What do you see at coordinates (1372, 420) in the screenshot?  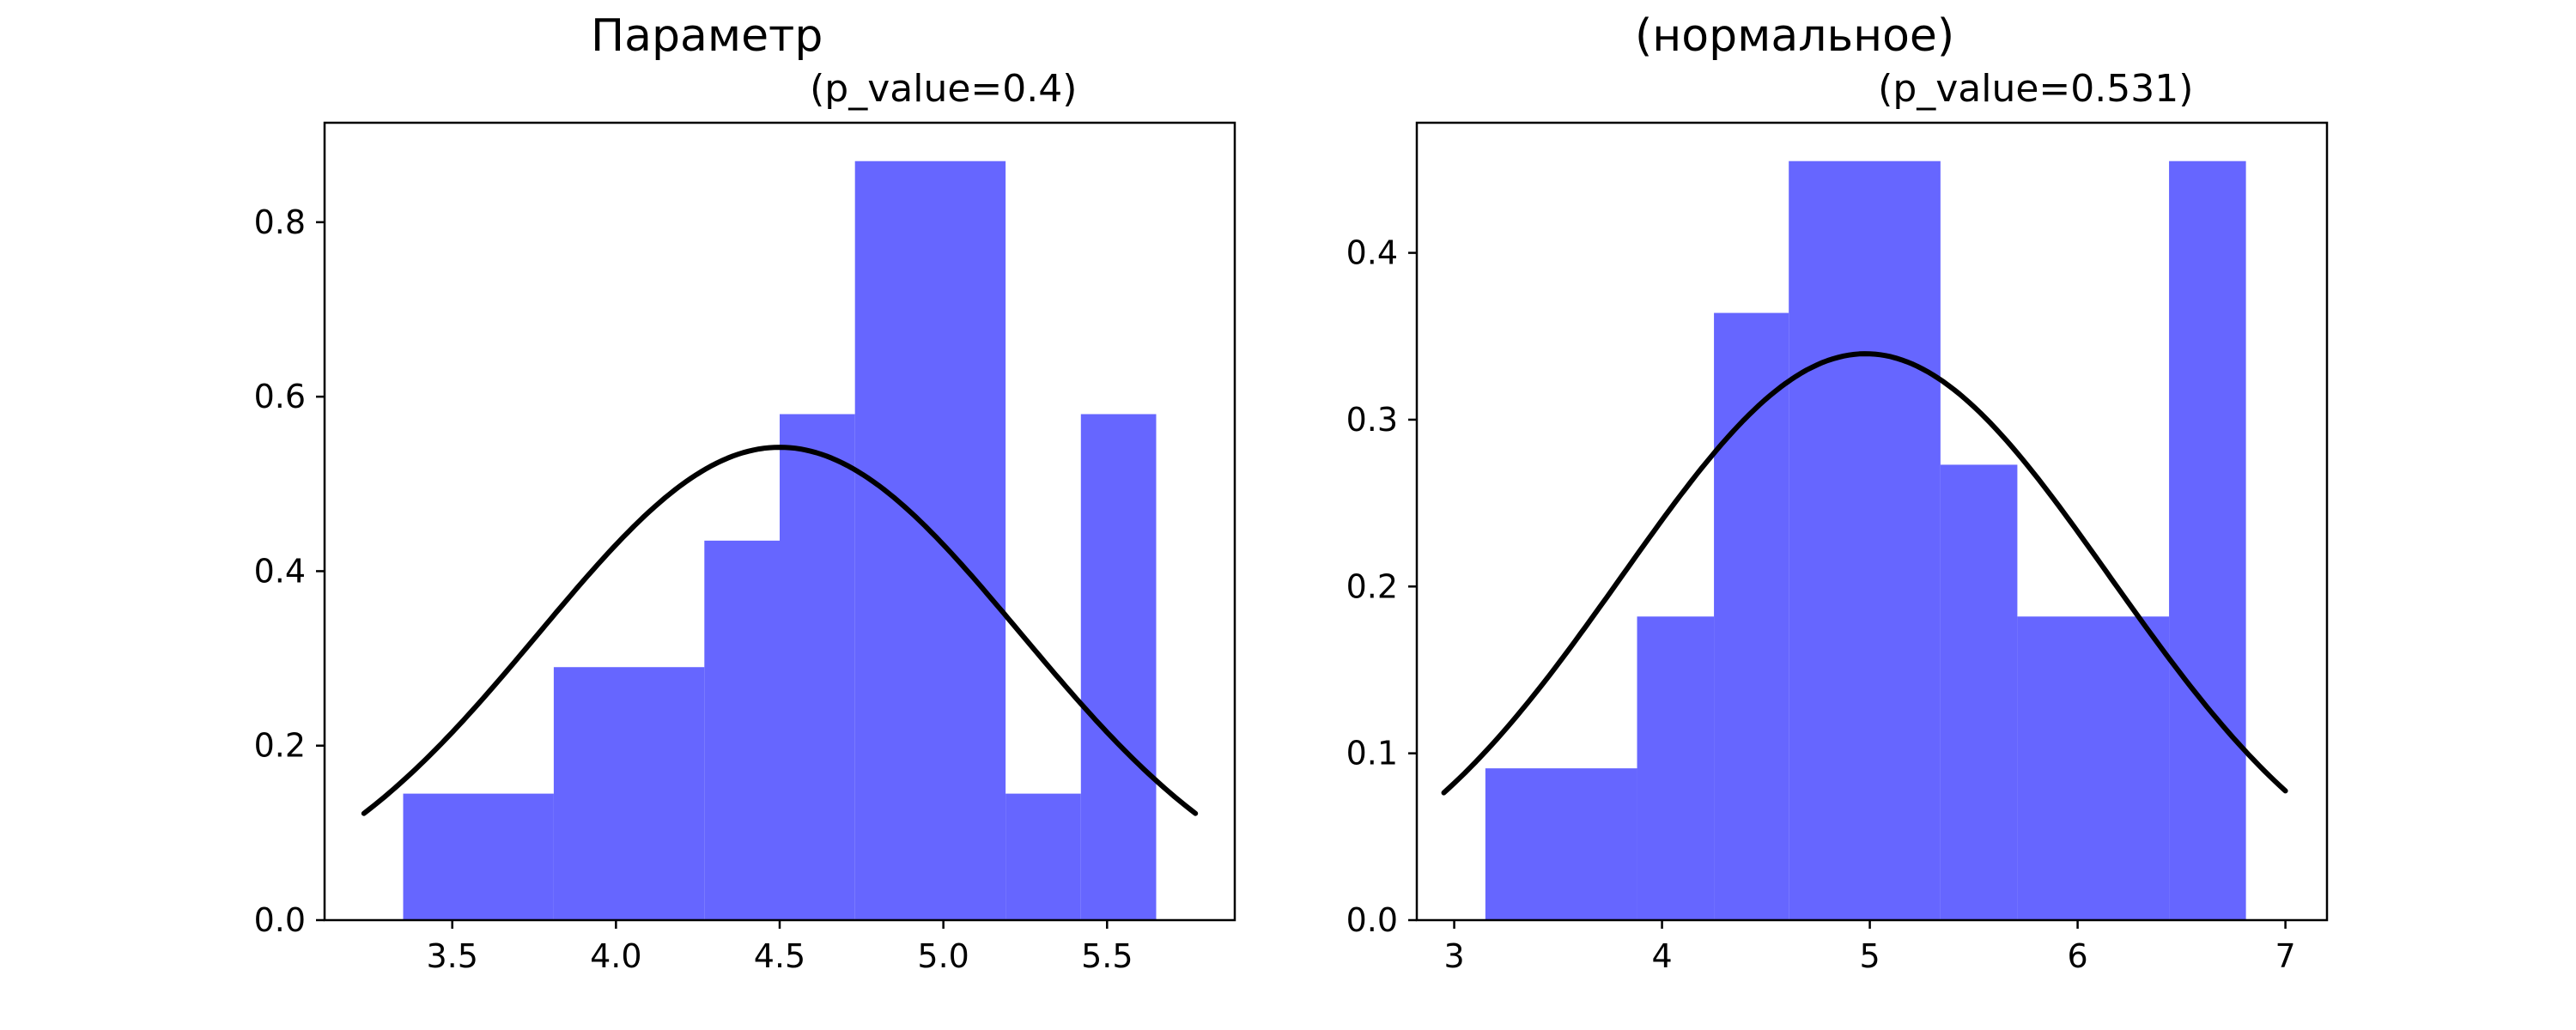 I see `y-tick-label: 0.3` at bounding box center [1372, 420].